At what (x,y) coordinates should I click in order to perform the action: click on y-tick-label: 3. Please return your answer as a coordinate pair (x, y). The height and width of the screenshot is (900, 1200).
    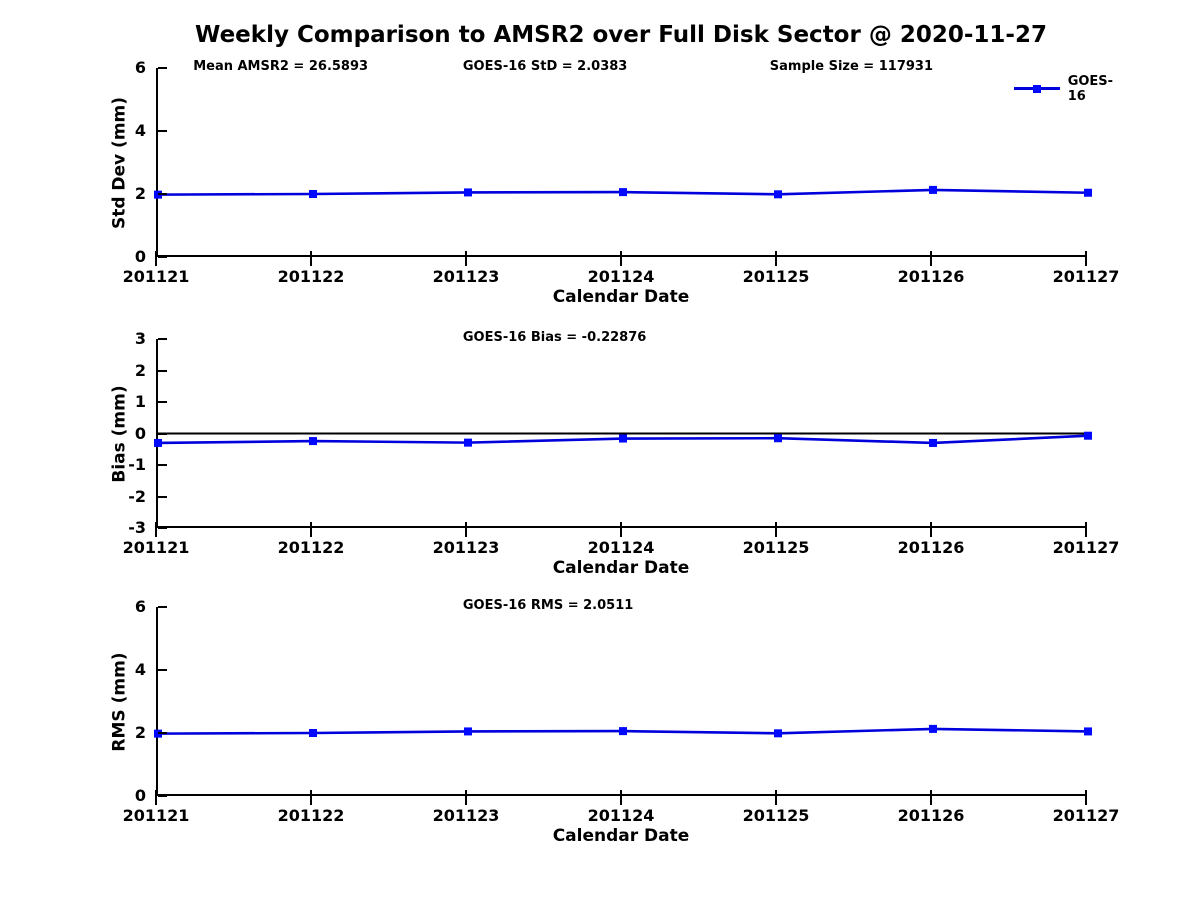
    Looking at the image, I should click on (140, 338).